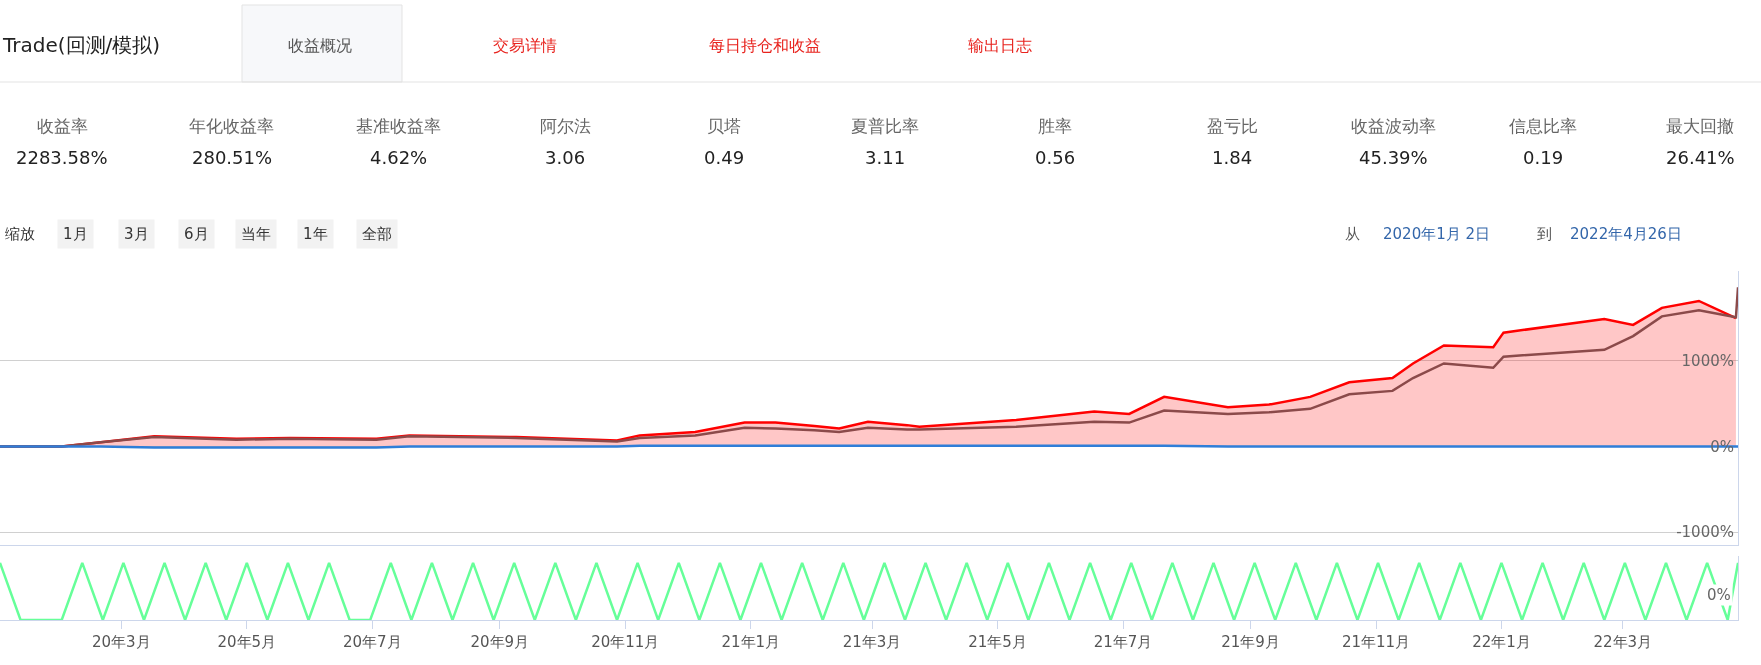 The image size is (1761, 665). Describe the element at coordinates (232, 157) in the screenshot. I see `text: 280.51%` at that location.